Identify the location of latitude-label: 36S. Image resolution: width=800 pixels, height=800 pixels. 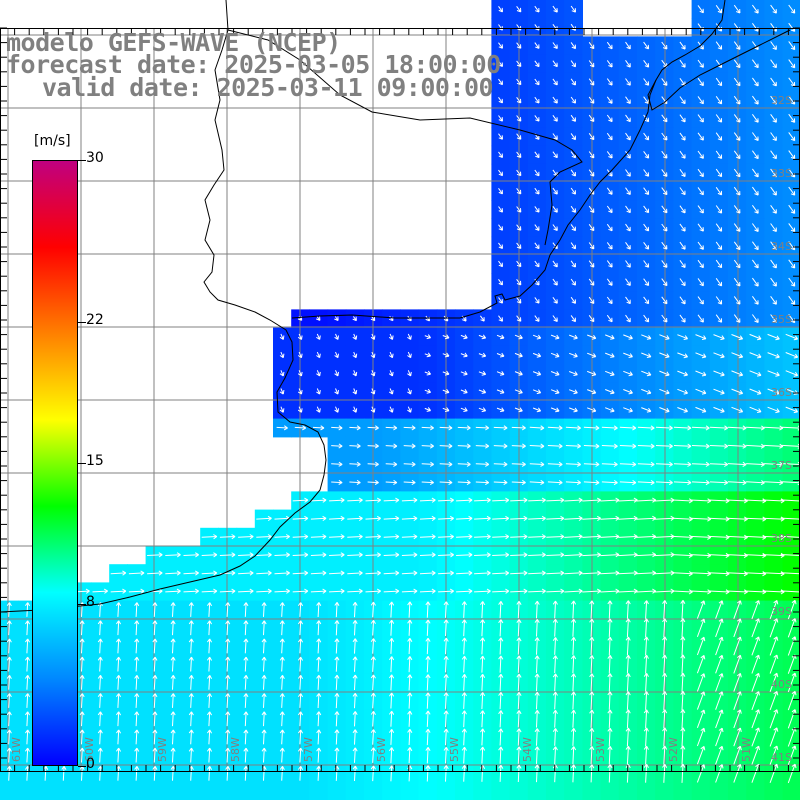
(781, 392).